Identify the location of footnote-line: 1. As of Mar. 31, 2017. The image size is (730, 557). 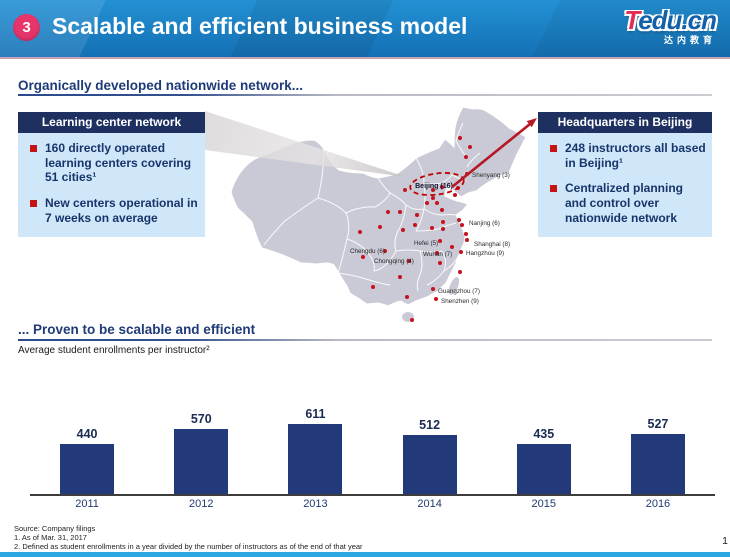
(50, 537).